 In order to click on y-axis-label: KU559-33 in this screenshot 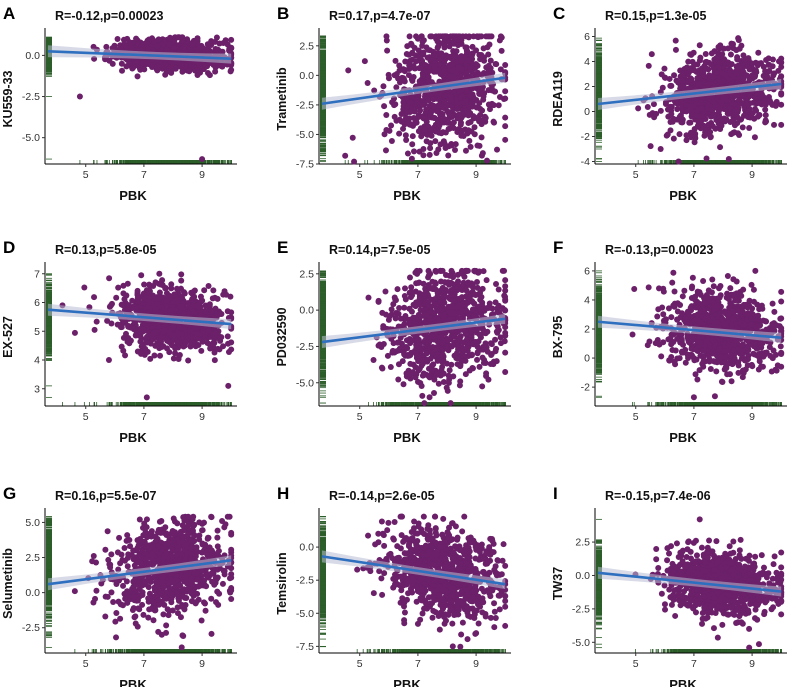, I will do `click(8, 98)`.